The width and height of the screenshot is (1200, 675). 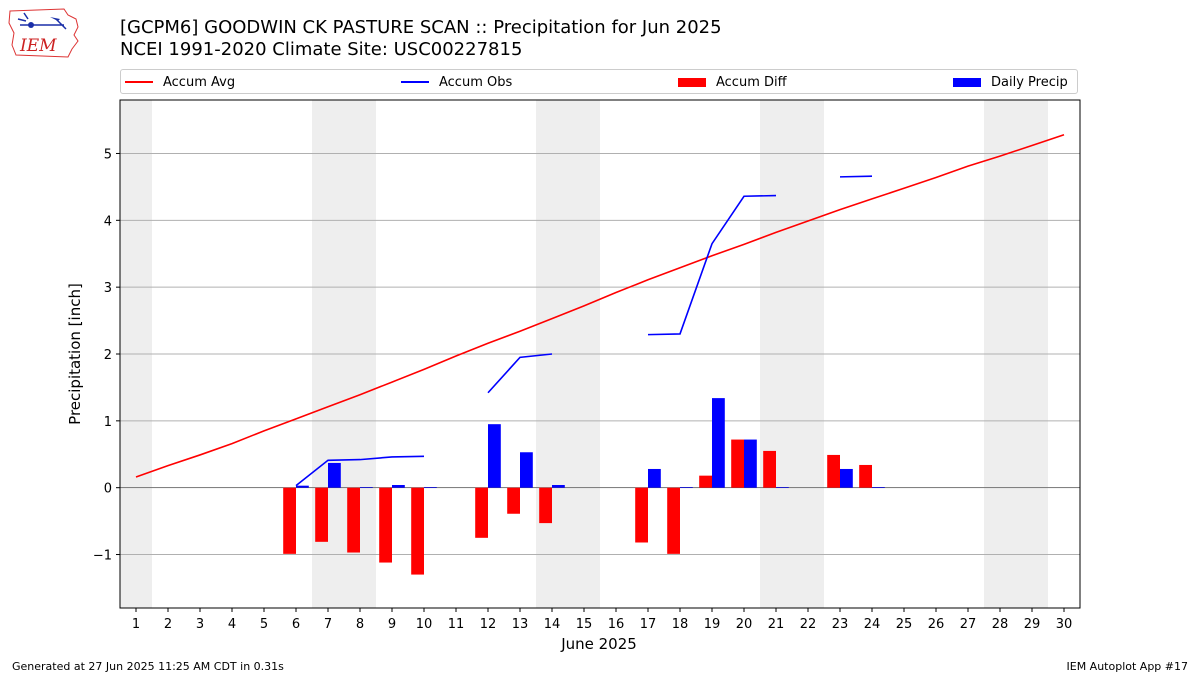 What do you see at coordinates (520, 624) in the screenshot?
I see `x-tick-label-13: 13` at bounding box center [520, 624].